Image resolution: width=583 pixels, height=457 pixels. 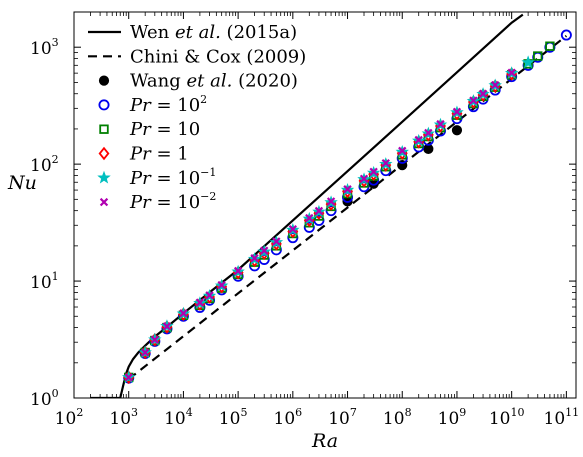 I want to click on legend-label: Wang et al. (2020), so click(x=214, y=81).